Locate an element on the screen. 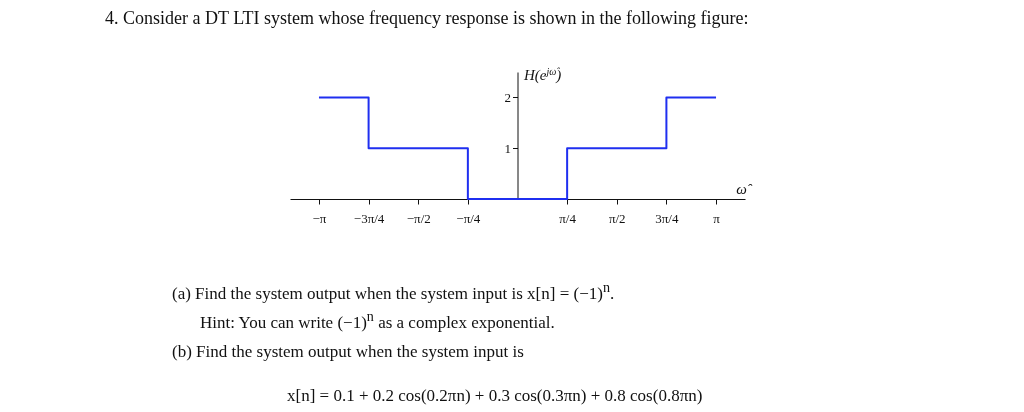 The width and height of the screenshot is (1024, 412). x-tick-label: −3π/4 is located at coordinates (369, 218).